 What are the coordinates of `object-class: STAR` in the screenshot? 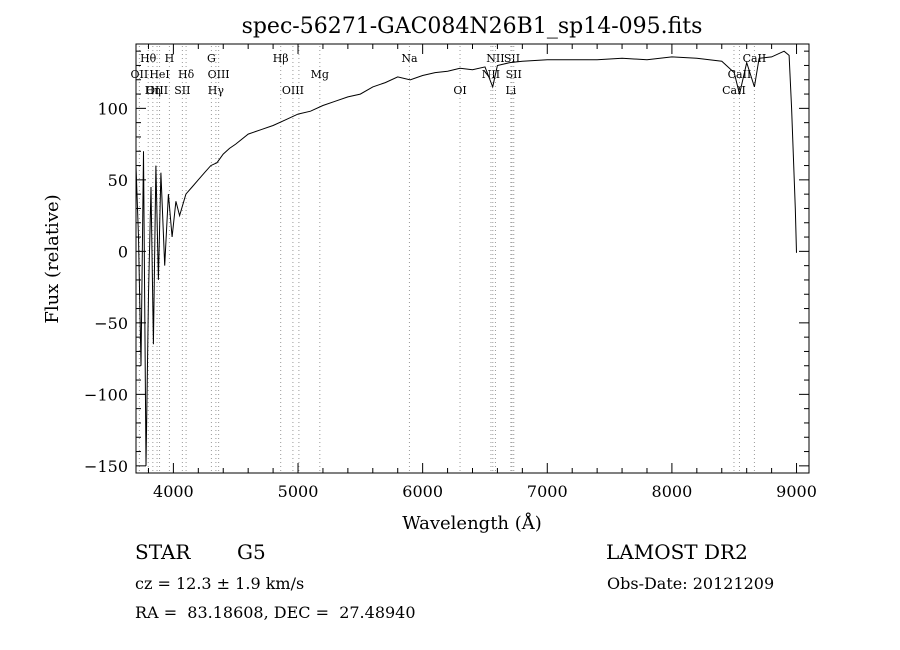 It's located at (163, 552).